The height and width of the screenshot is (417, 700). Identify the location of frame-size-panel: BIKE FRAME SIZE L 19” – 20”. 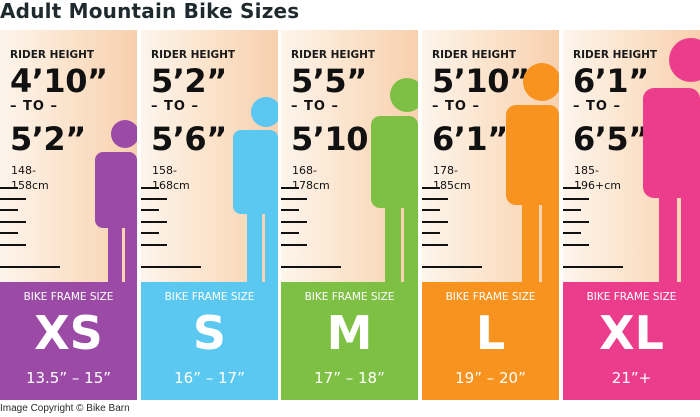
(490, 341).